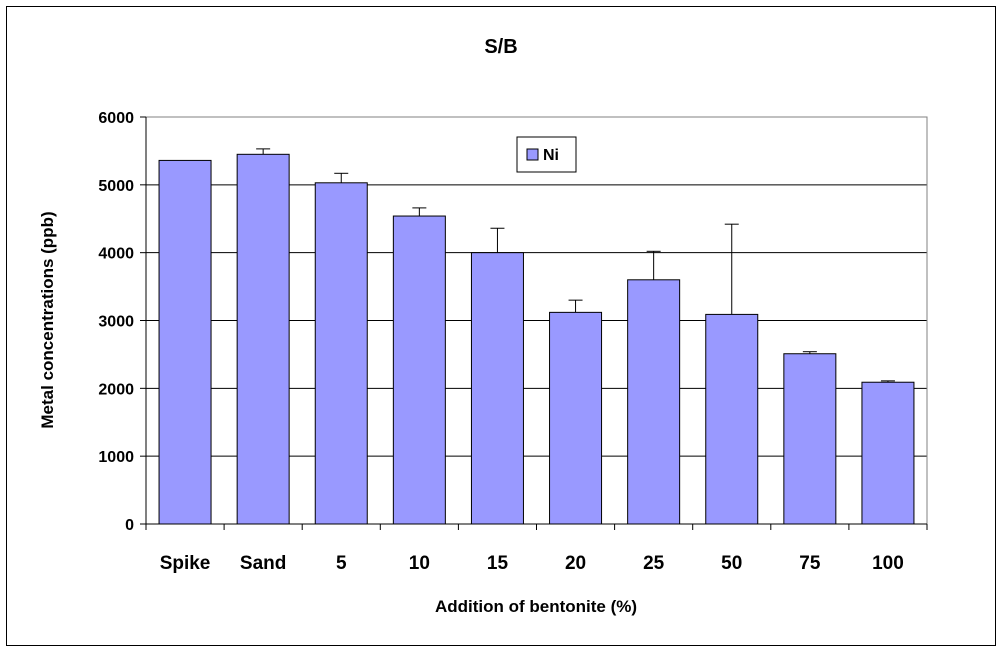 This screenshot has height=651, width=1003. I want to click on y-tick-label: 2000, so click(116, 389).